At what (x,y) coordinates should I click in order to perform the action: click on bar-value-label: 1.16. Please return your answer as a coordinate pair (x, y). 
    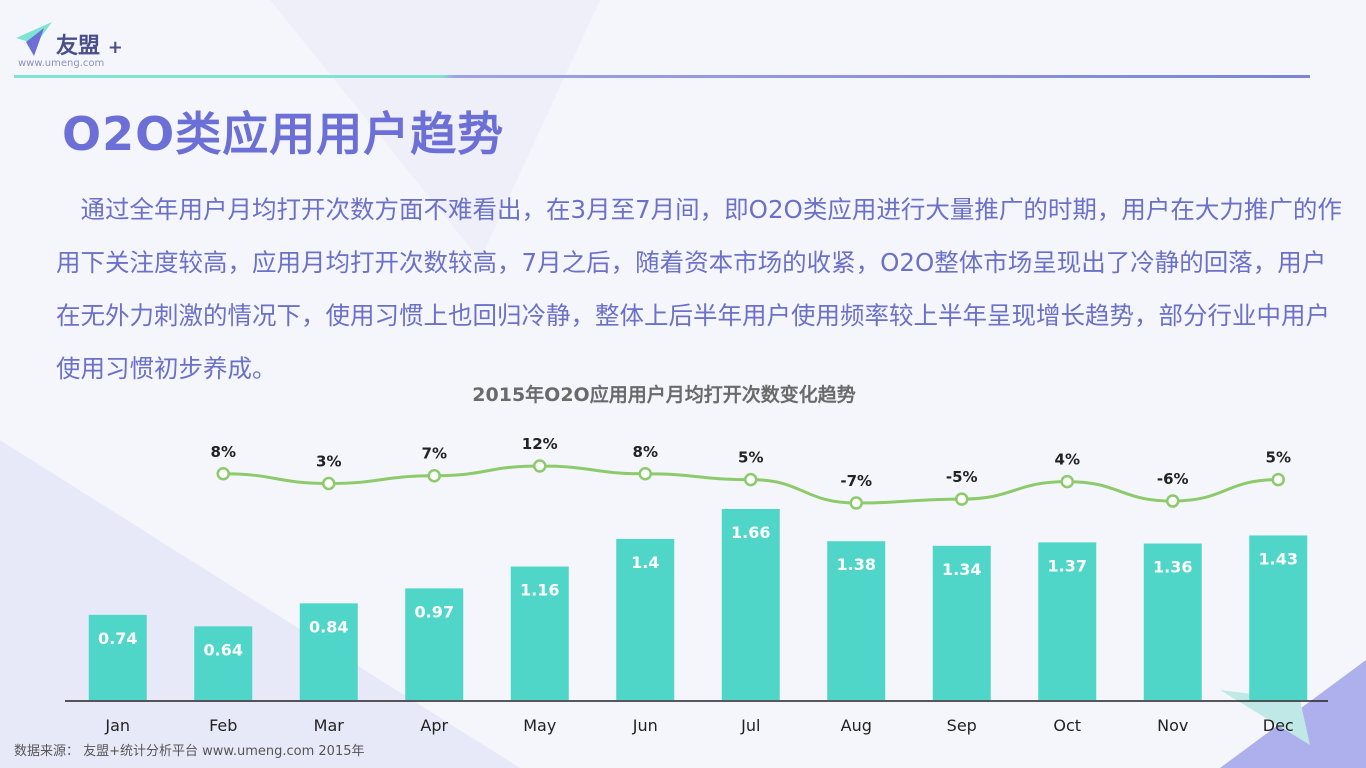
    Looking at the image, I should click on (539, 590).